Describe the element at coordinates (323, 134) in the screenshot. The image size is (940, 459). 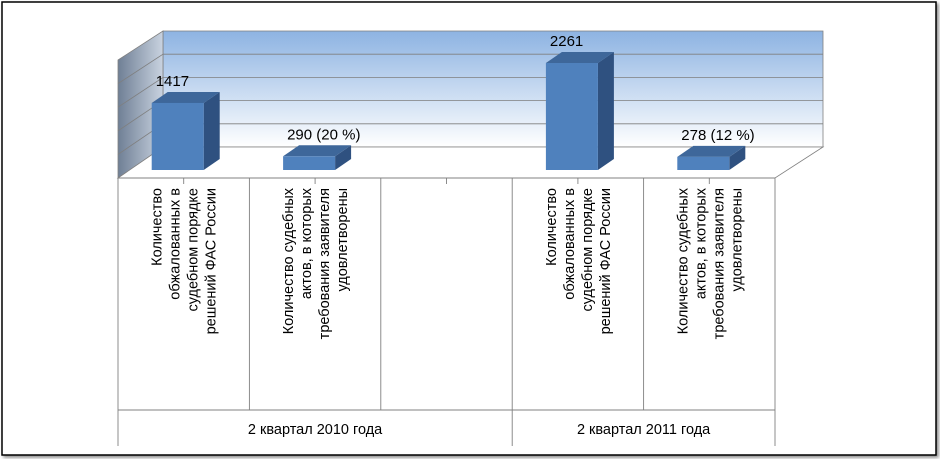
I see `value-label: 290 (20 %)` at that location.